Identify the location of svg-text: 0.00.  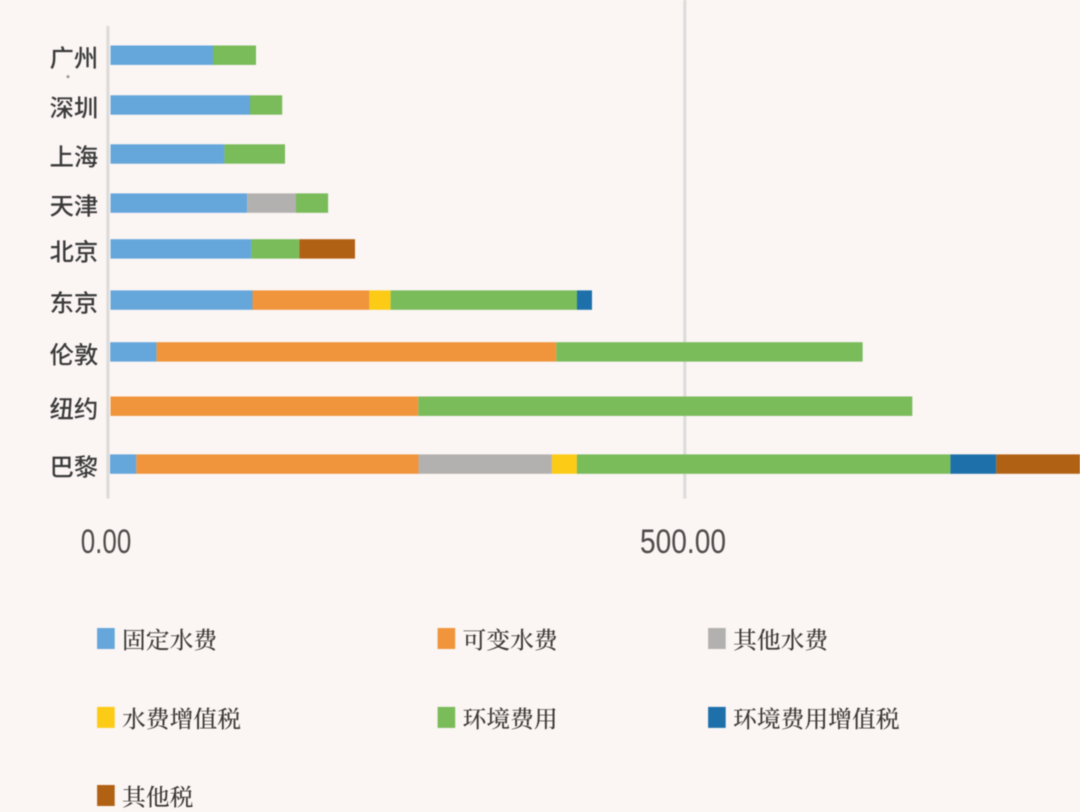
(106, 542).